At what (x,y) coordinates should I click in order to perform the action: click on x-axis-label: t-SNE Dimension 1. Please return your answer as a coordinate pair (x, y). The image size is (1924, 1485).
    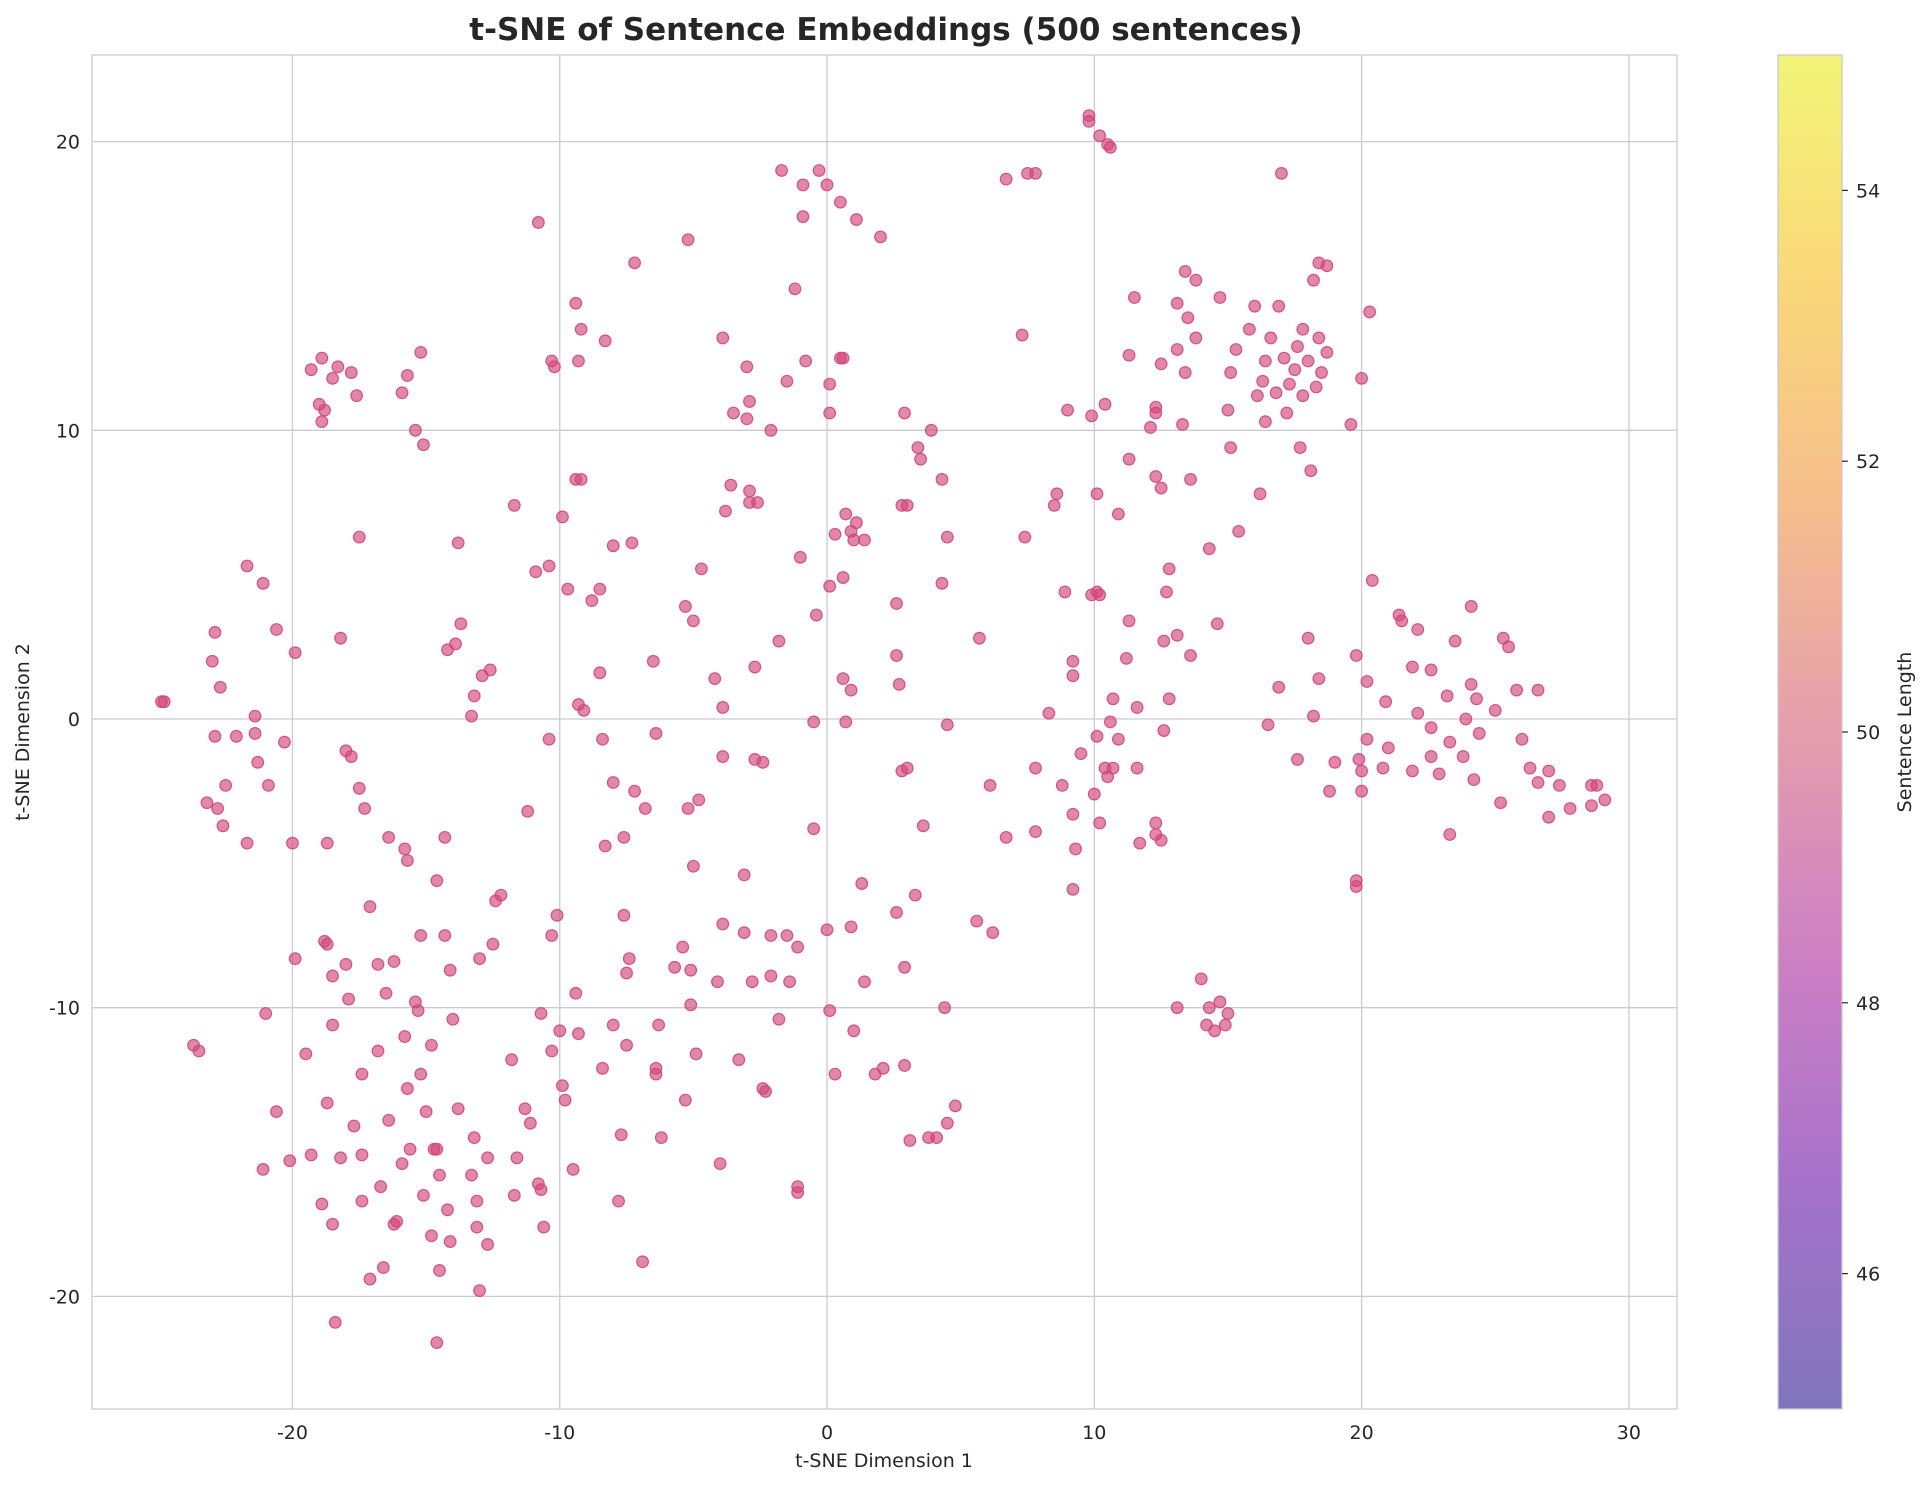
    Looking at the image, I should click on (884, 1461).